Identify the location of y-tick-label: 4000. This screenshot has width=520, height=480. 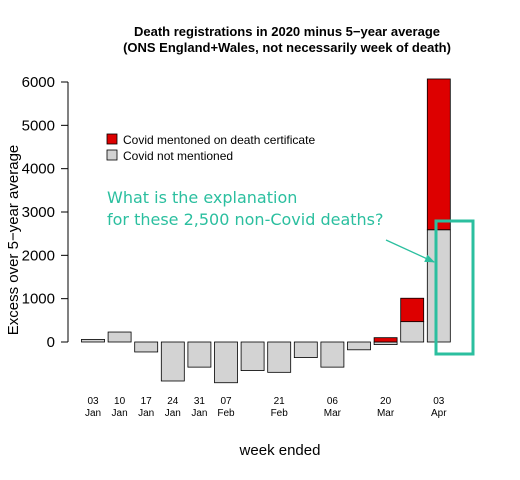
(38, 169).